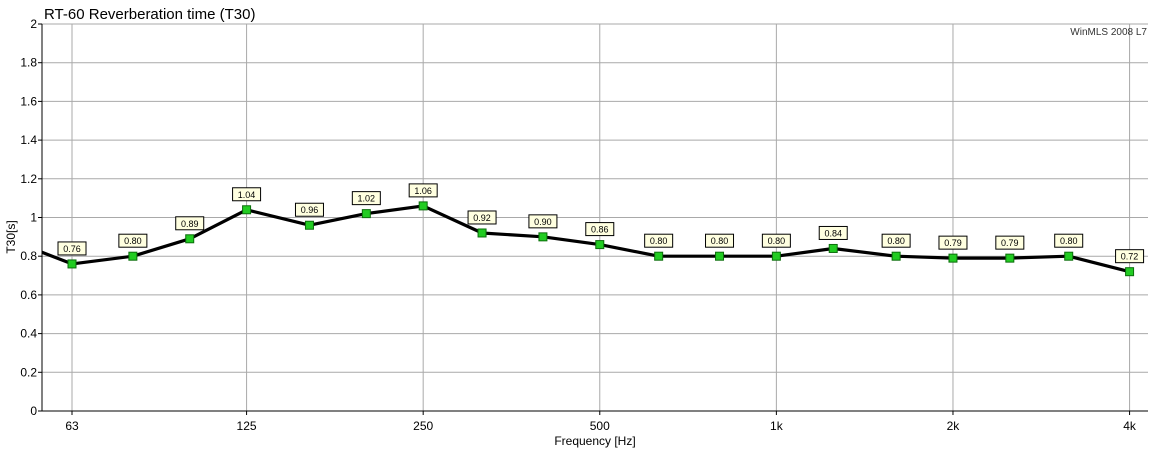  Describe the element at coordinates (28, 140) in the screenshot. I see `y-tick-label: 1.4` at that location.